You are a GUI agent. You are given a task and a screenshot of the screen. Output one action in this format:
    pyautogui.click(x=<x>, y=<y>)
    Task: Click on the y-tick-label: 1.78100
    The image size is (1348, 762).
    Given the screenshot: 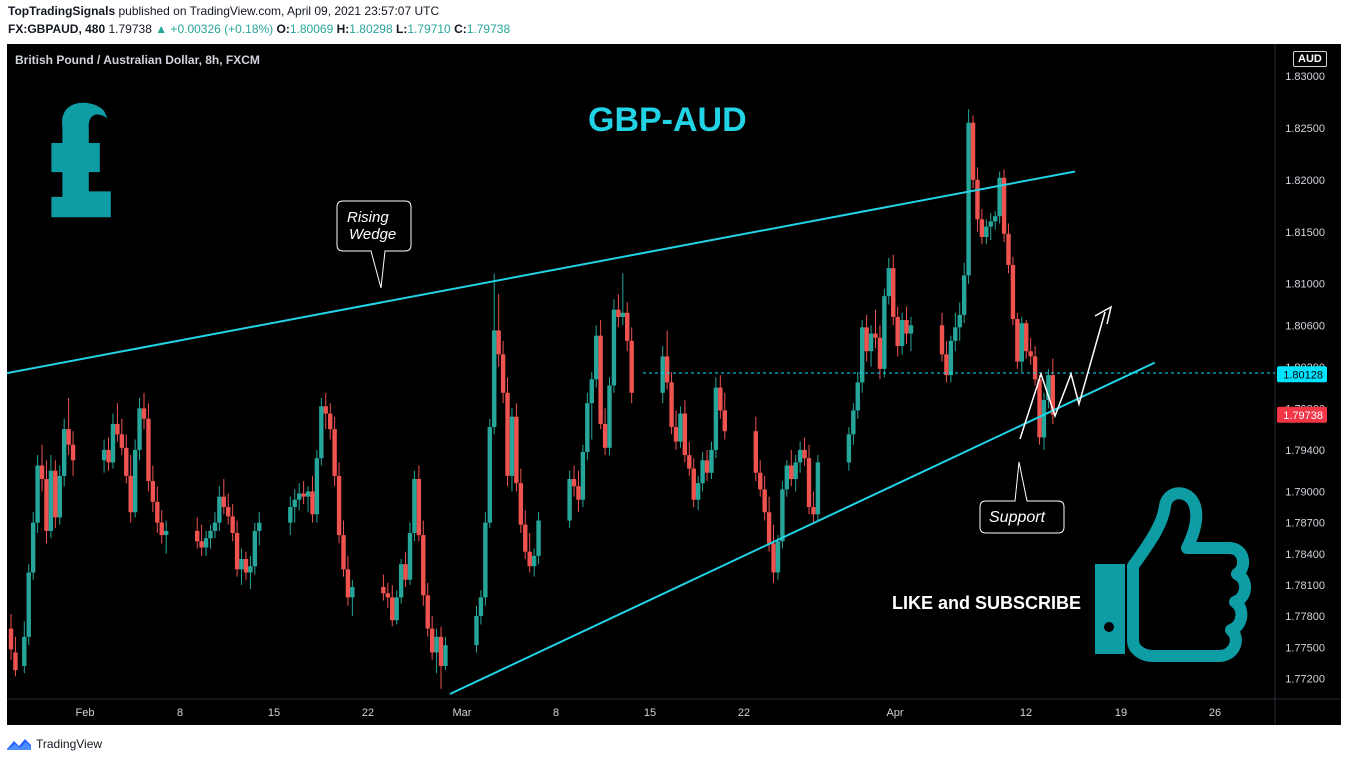 What is the action you would take?
    pyautogui.click(x=1305, y=586)
    